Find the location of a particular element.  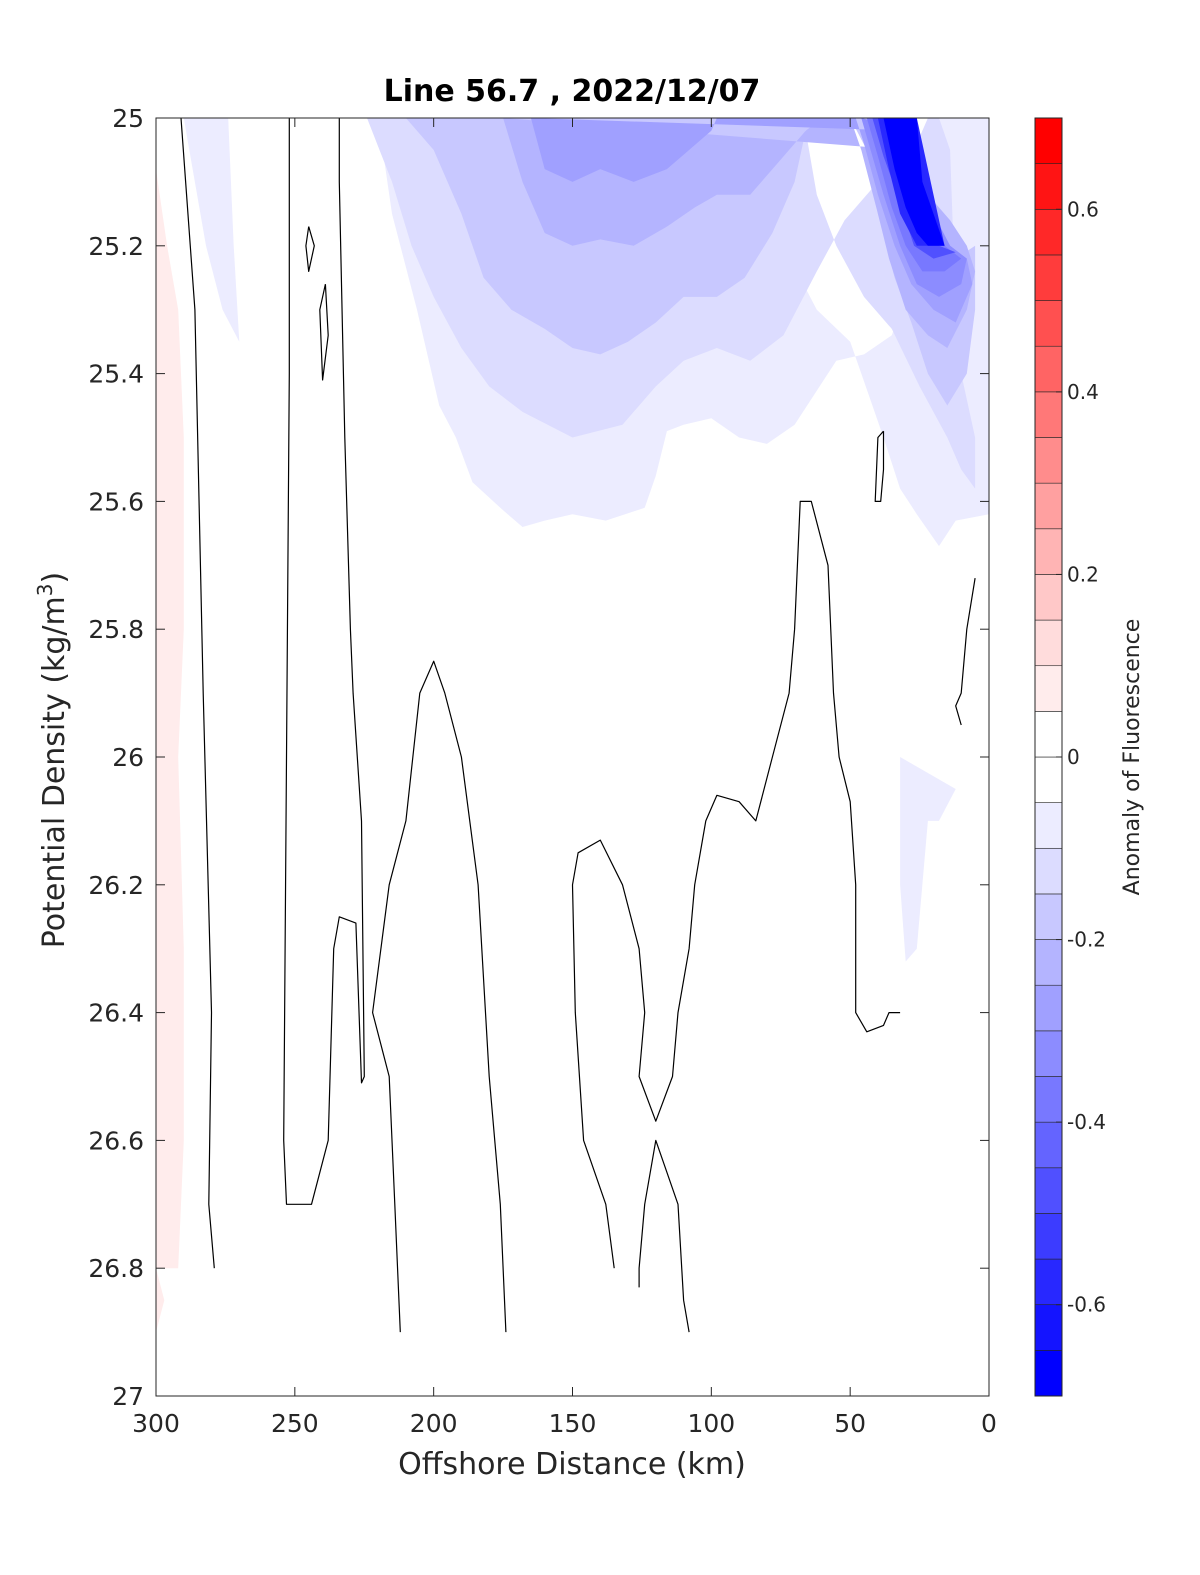

colorbar-tick-label: -0.2 is located at coordinates (1086, 940).